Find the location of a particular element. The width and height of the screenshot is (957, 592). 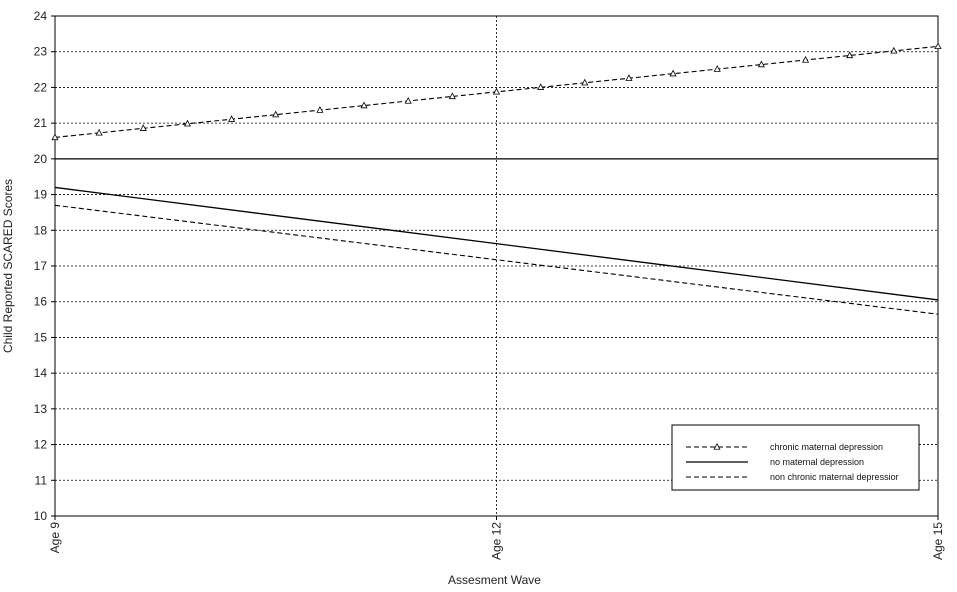

y-axis: 10 11 12 13 14 15 16 17 18 19 20 21 22 23 24 is located at coordinates (44, 266).